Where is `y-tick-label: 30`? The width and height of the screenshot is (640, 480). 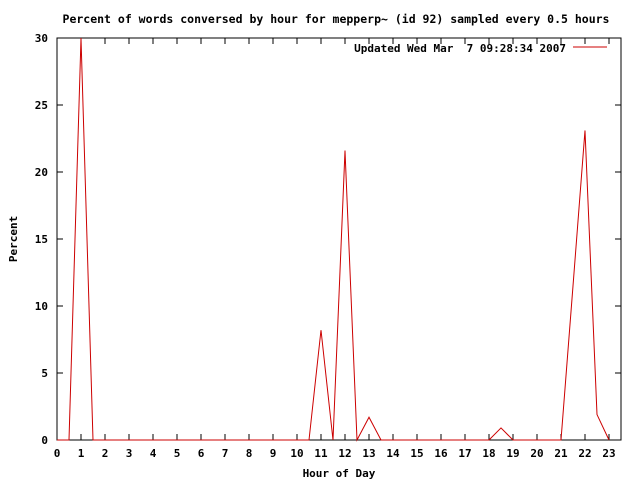
y-tick-label: 30 is located at coordinates (41, 38).